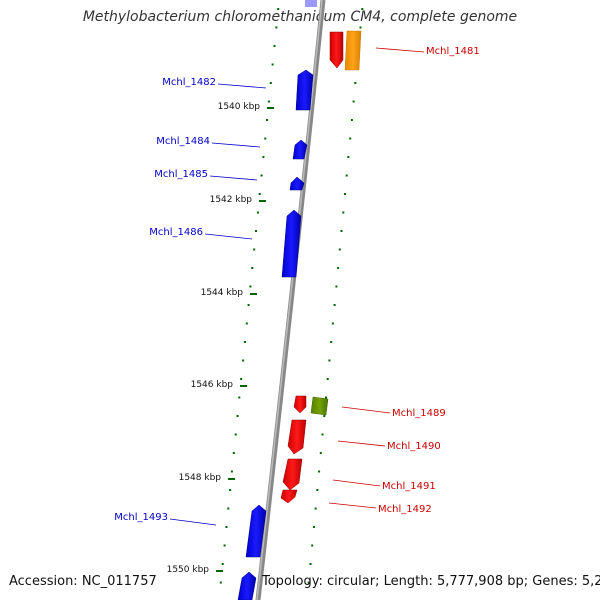  What do you see at coordinates (181, 174) in the screenshot?
I see `gene-label-mchl-1485: Mchl_1485` at bounding box center [181, 174].